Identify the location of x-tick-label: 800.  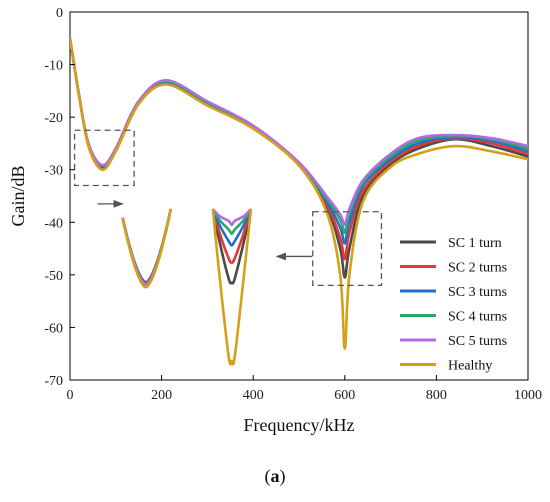
(436, 395).